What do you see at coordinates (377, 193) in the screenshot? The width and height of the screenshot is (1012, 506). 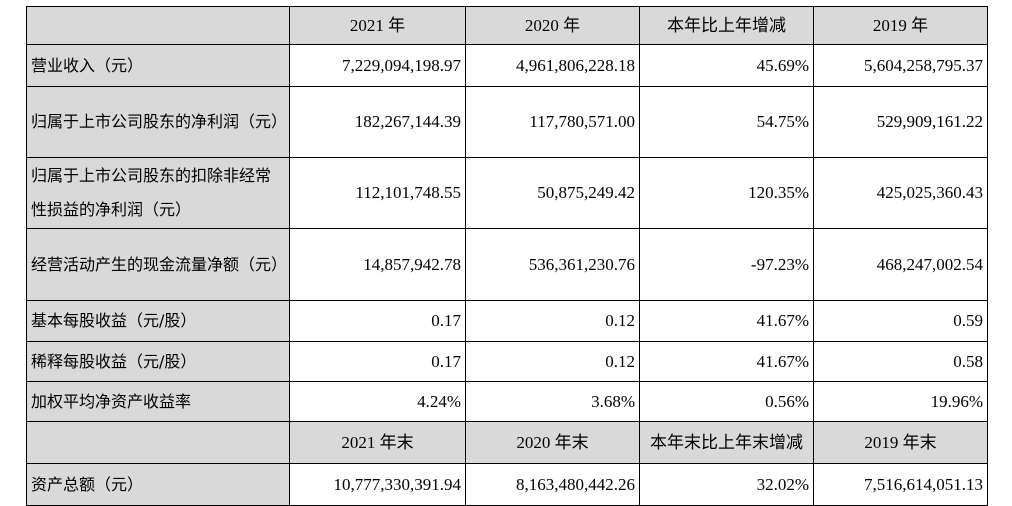 I see `value-2021: 112,101,748.55` at bounding box center [377, 193].